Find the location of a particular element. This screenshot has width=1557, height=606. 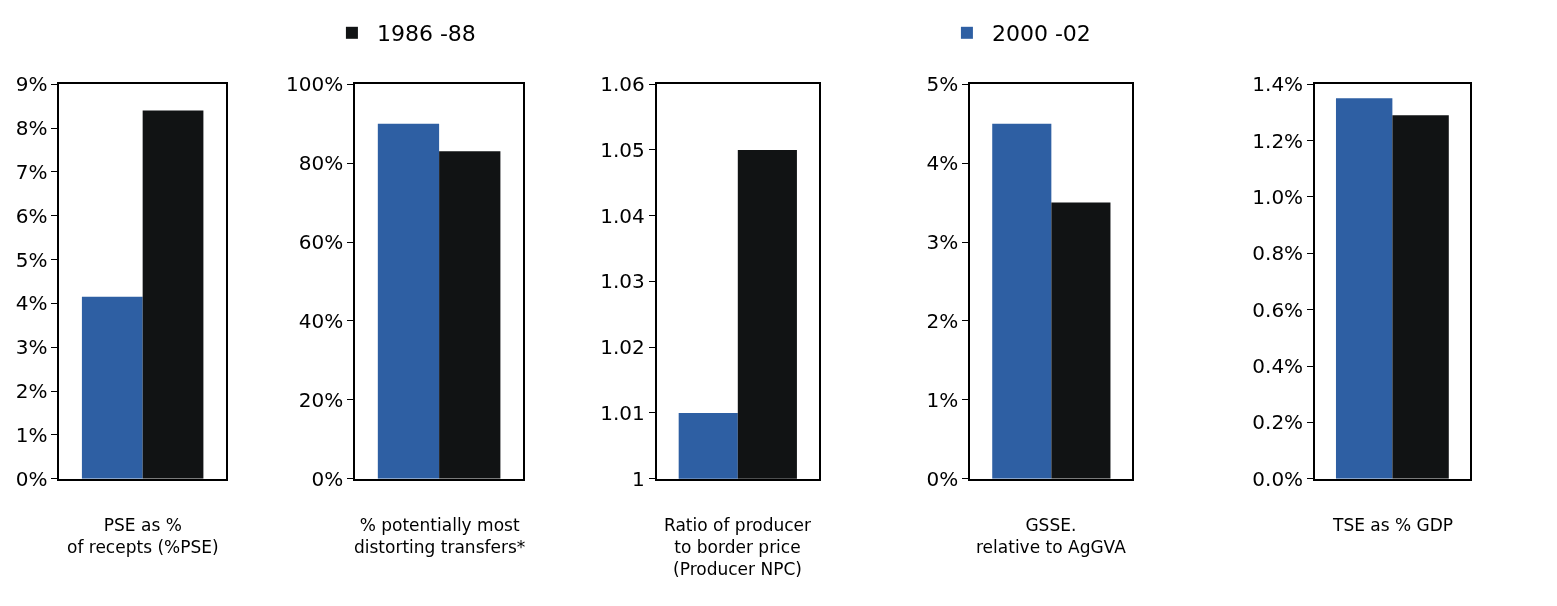

x-axis-title: Ratio of producer to border price (Producer NPC) is located at coordinates (738, 547).